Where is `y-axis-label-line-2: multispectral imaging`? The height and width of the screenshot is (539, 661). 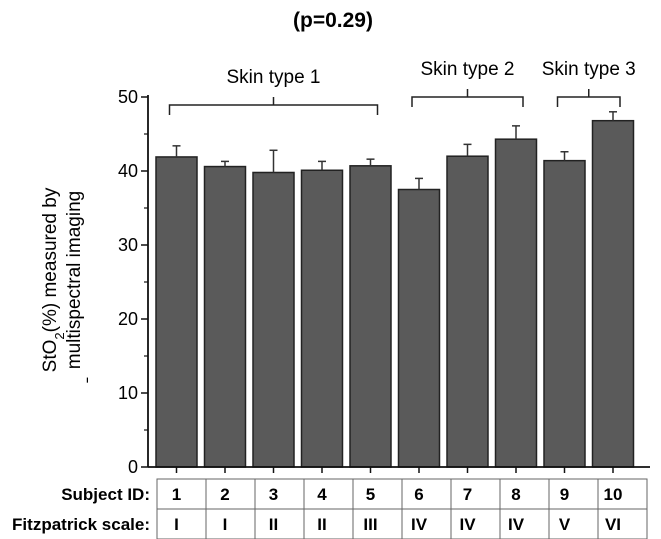
y-axis-label-line-2: multispectral imaging is located at coordinates (74, 280).